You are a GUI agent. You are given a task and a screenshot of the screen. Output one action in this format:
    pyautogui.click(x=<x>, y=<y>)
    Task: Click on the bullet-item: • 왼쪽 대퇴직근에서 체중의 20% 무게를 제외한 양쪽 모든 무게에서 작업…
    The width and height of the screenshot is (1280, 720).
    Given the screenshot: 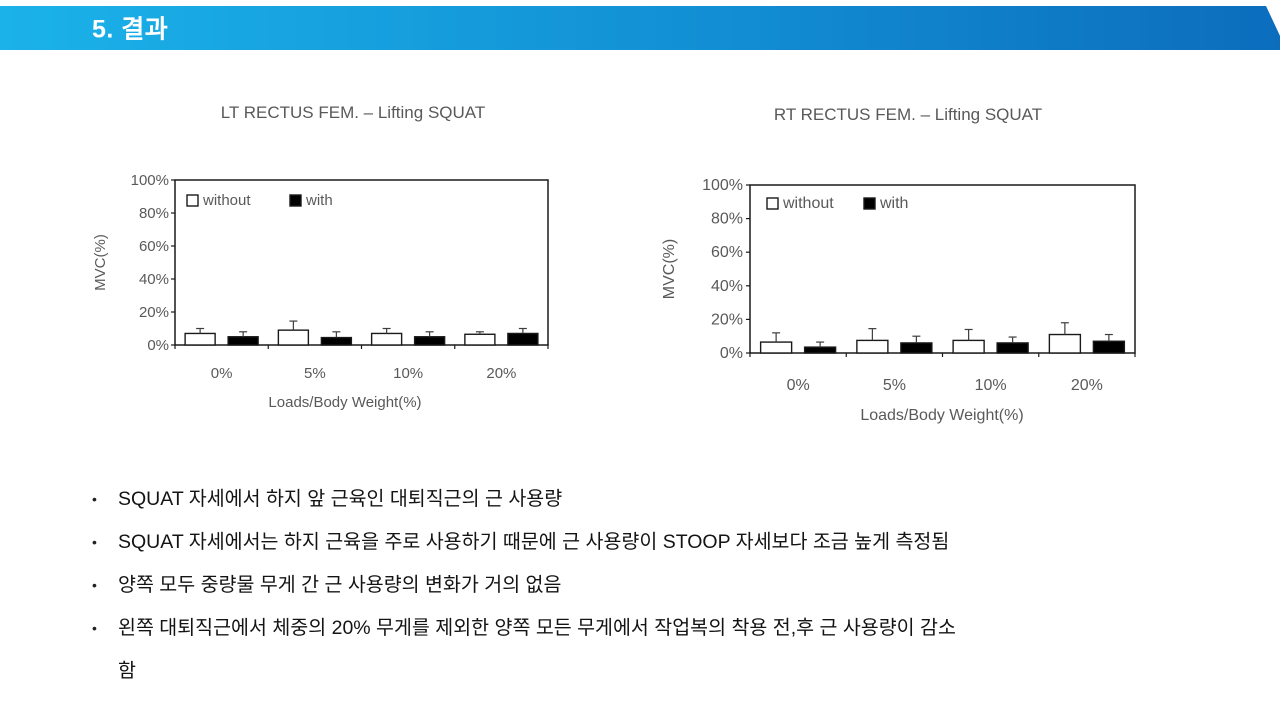 What is the action you would take?
    pyautogui.click(x=630, y=650)
    